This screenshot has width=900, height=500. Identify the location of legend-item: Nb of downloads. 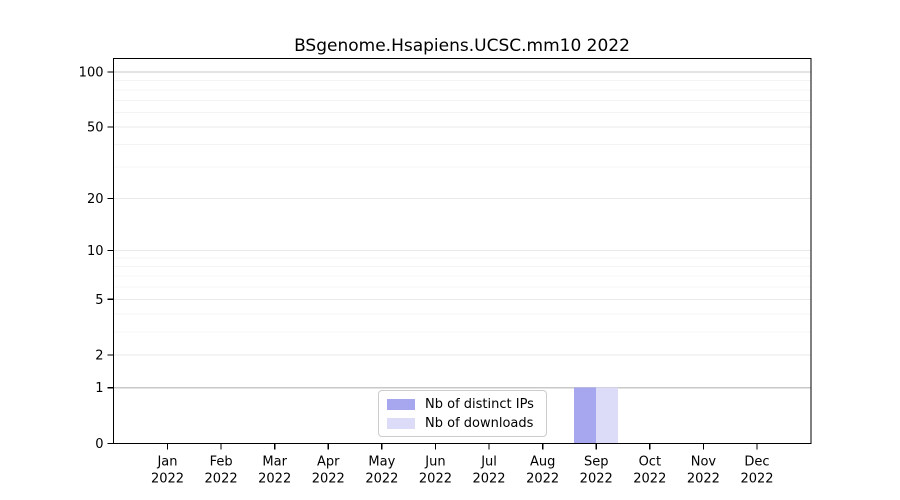
(462, 423).